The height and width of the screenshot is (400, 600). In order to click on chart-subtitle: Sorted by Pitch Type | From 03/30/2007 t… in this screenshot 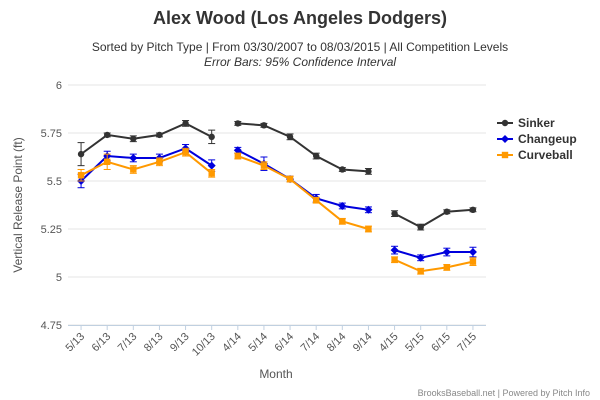, I will do `click(300, 47)`.